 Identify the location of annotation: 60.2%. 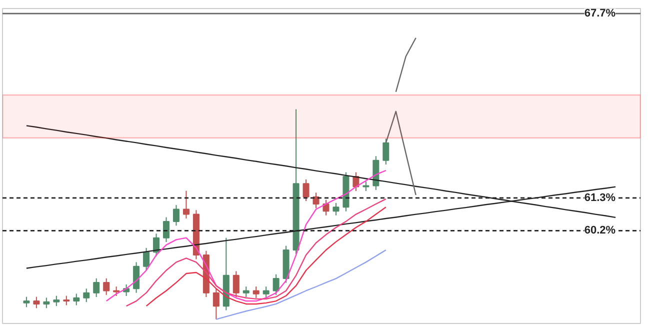
(600, 230).